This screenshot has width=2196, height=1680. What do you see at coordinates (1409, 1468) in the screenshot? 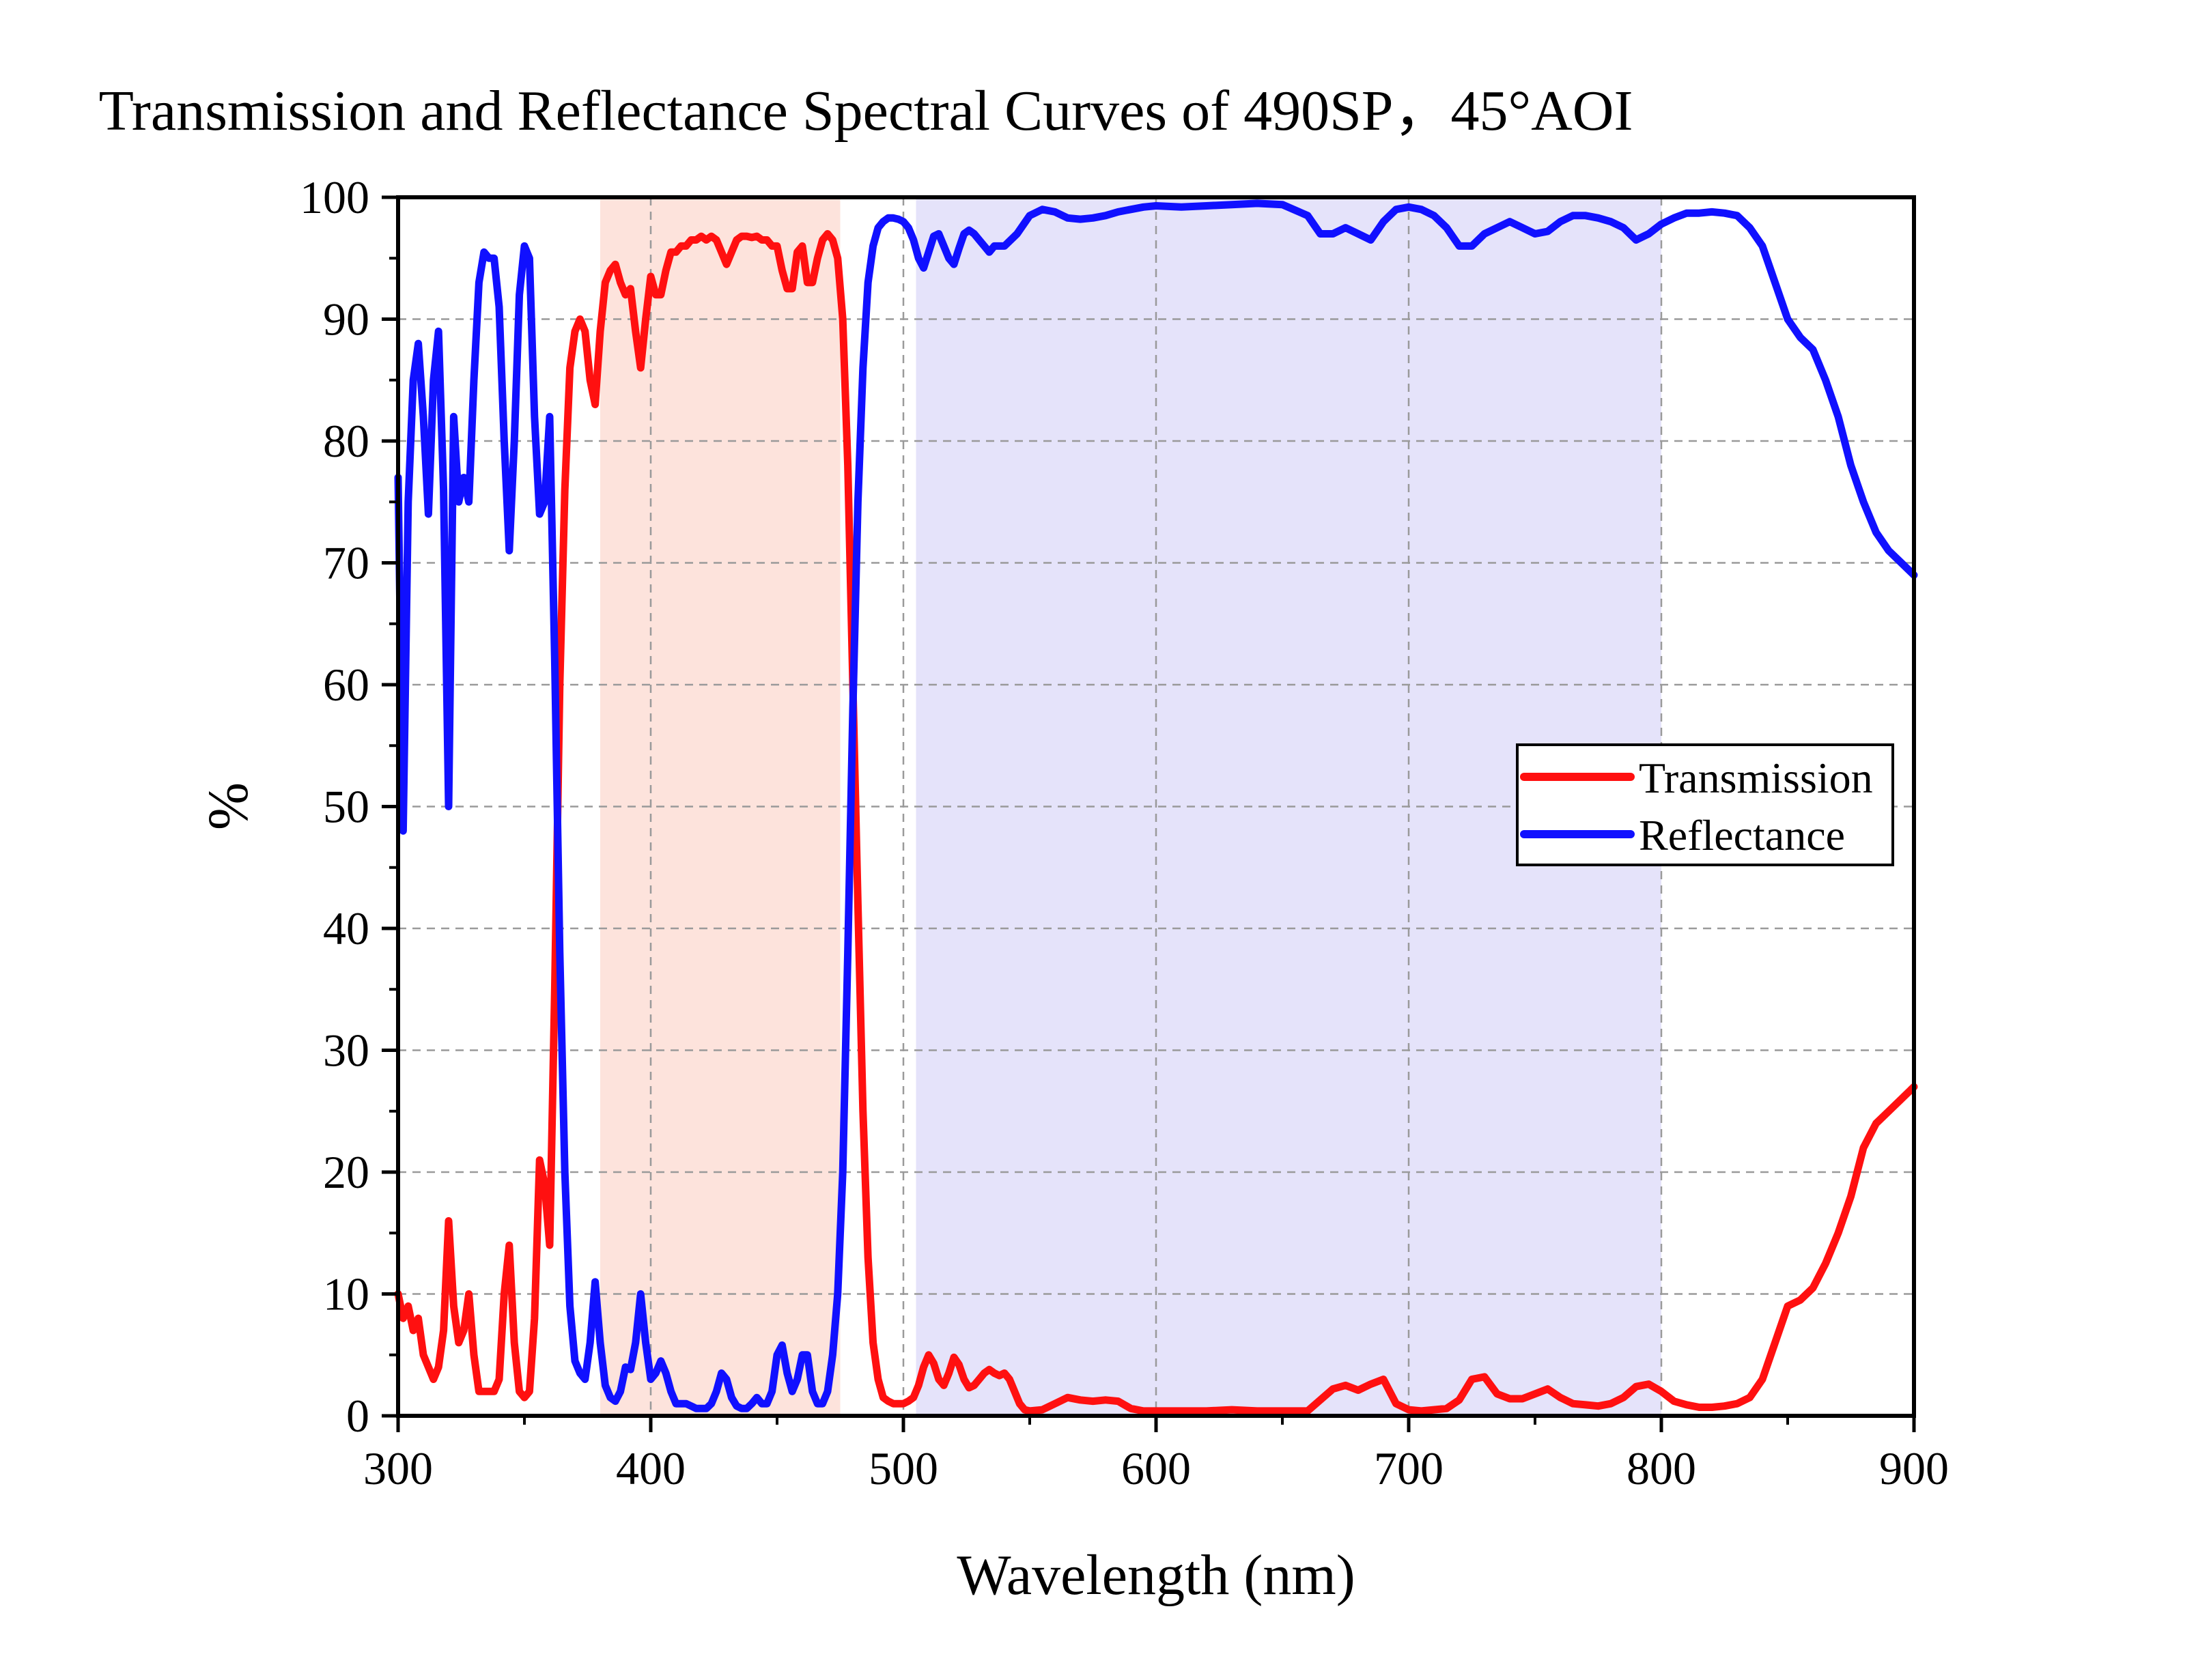
I see `x-tick-label: 700` at bounding box center [1409, 1468].